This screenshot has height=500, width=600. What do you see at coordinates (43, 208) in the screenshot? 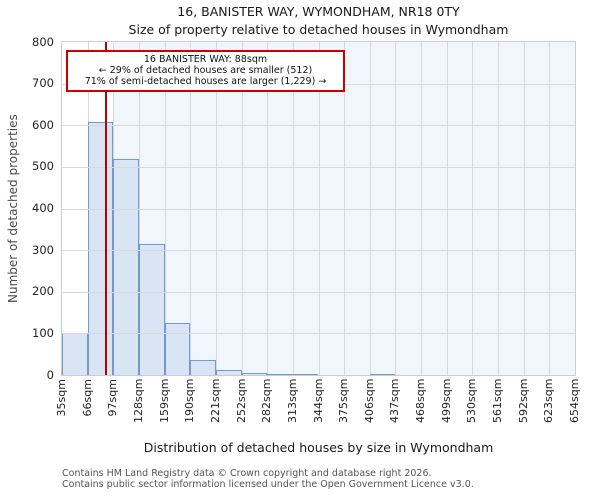
I see `y-tick-label: 400` at bounding box center [43, 208].